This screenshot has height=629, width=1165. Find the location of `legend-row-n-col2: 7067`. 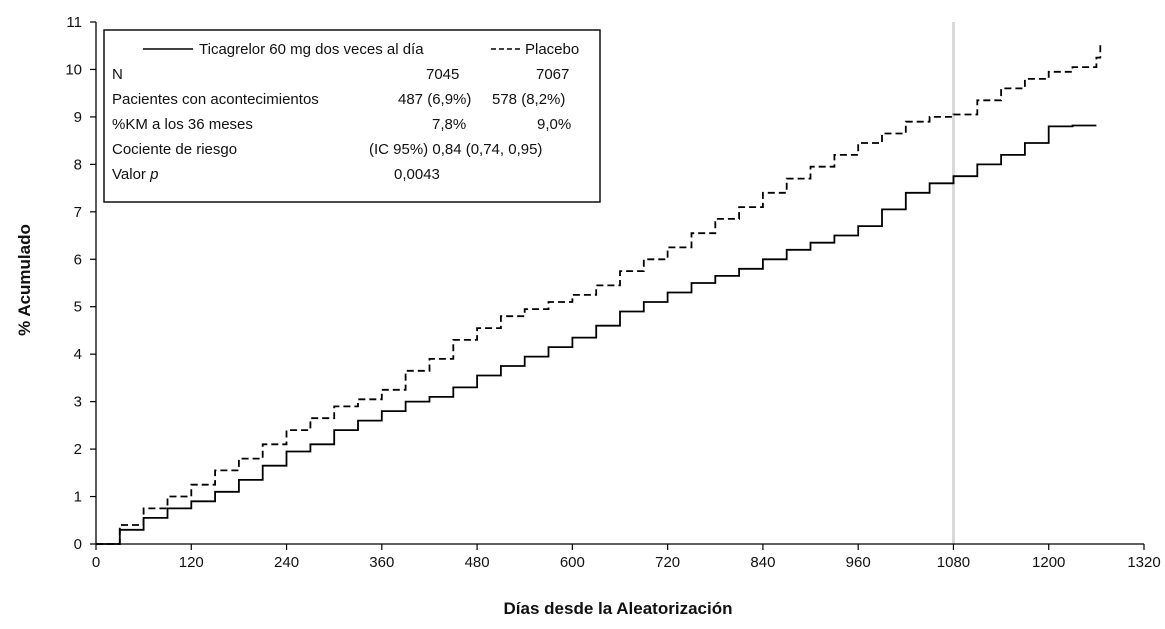

legend-row-n-col2: 7067 is located at coordinates (552, 74).